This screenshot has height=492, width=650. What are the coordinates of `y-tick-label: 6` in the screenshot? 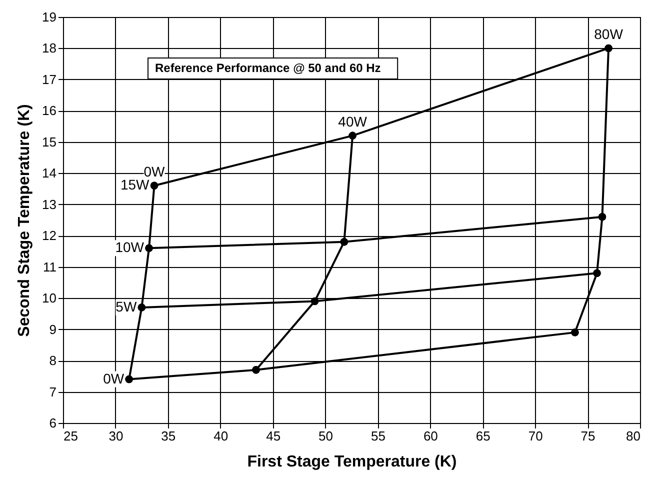 It's located at (52, 423).